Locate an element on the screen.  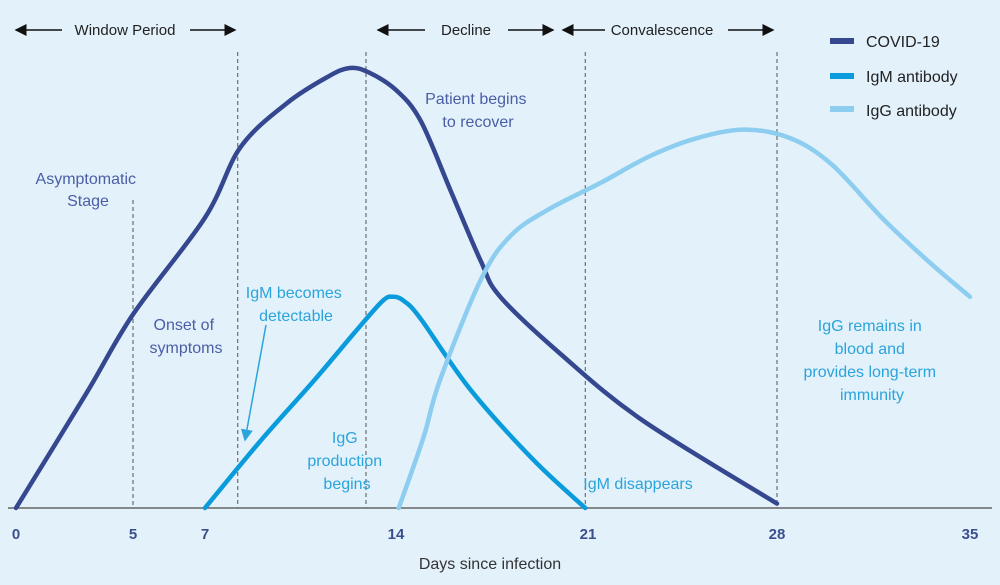
x-tick-label: 28 is located at coordinates (777, 534).